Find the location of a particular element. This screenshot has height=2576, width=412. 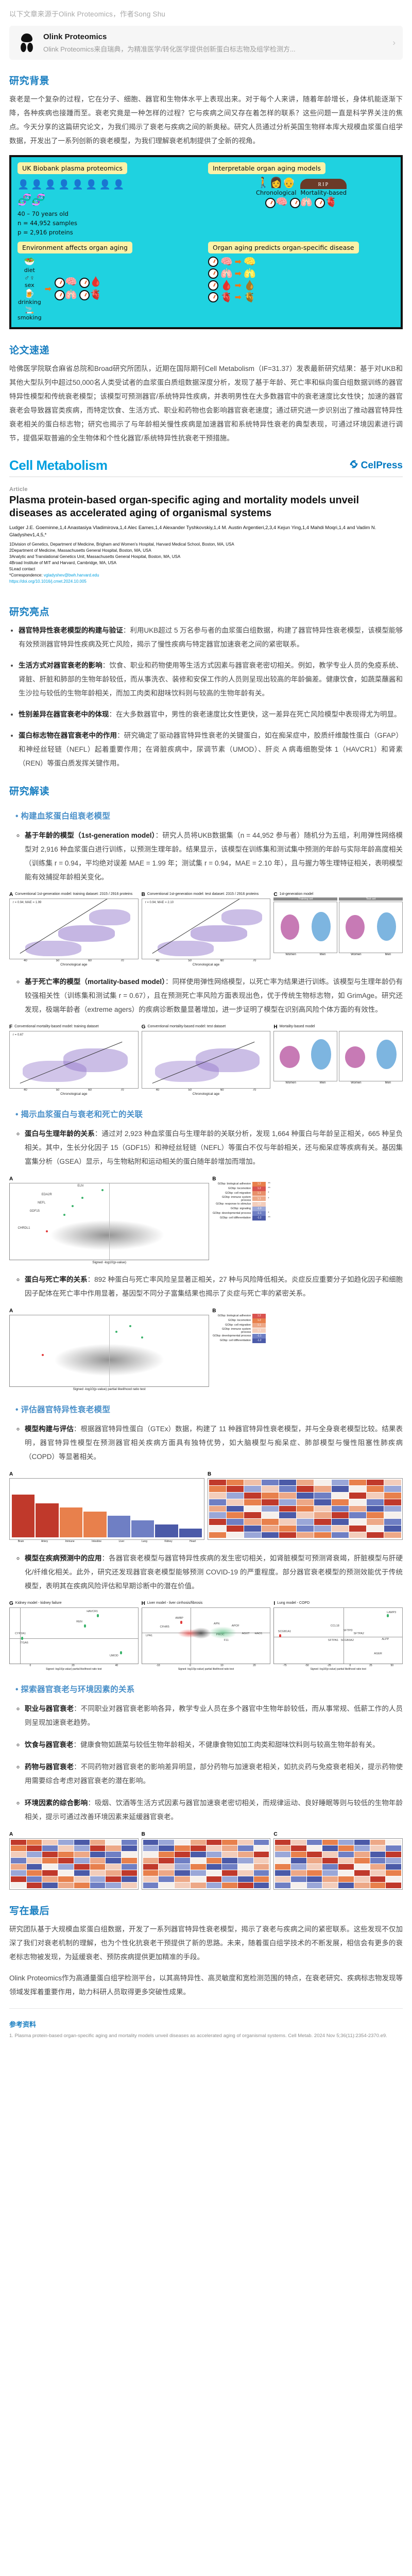

account-name: Olink Proteomics is located at coordinates (75, 36).